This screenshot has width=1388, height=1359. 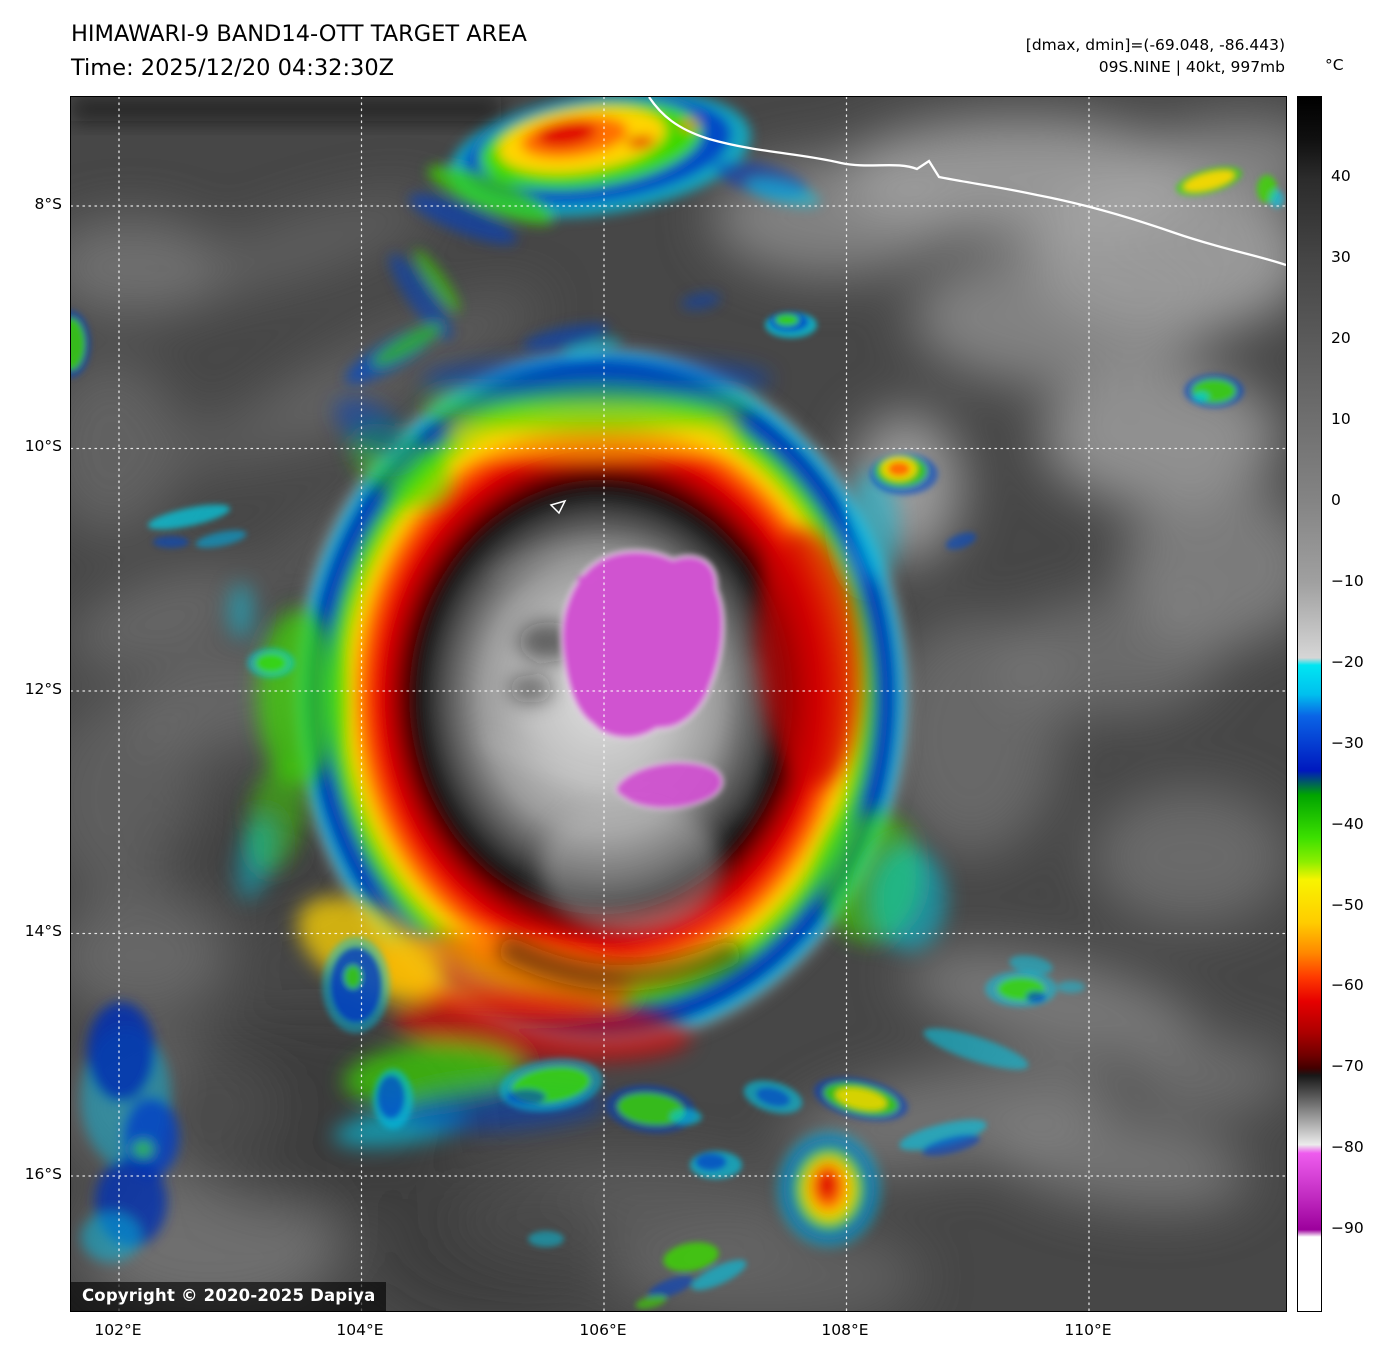 I want to click on timestamp-label: Time: 2025/12/20 04:32:30Z, so click(x=233, y=68).